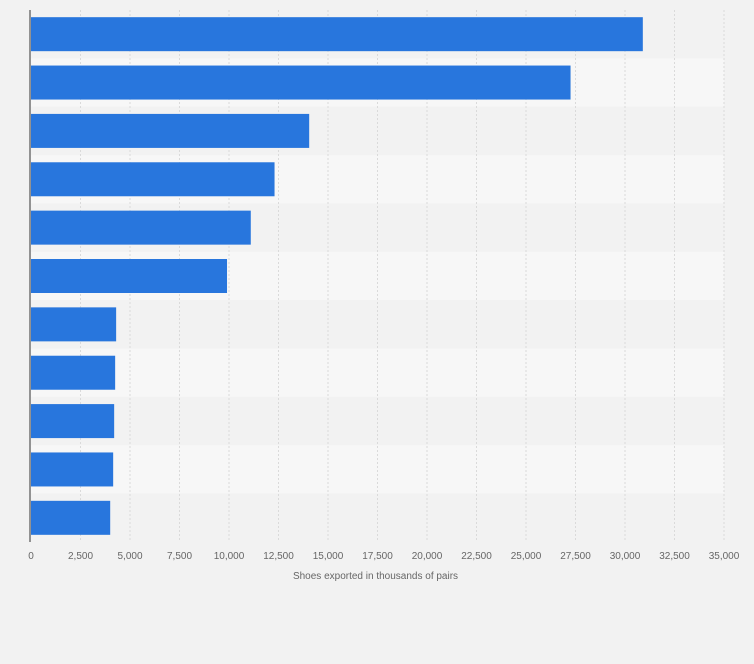  Describe the element at coordinates (328, 556) in the screenshot. I see `x-tick-label: 15,000` at that location.